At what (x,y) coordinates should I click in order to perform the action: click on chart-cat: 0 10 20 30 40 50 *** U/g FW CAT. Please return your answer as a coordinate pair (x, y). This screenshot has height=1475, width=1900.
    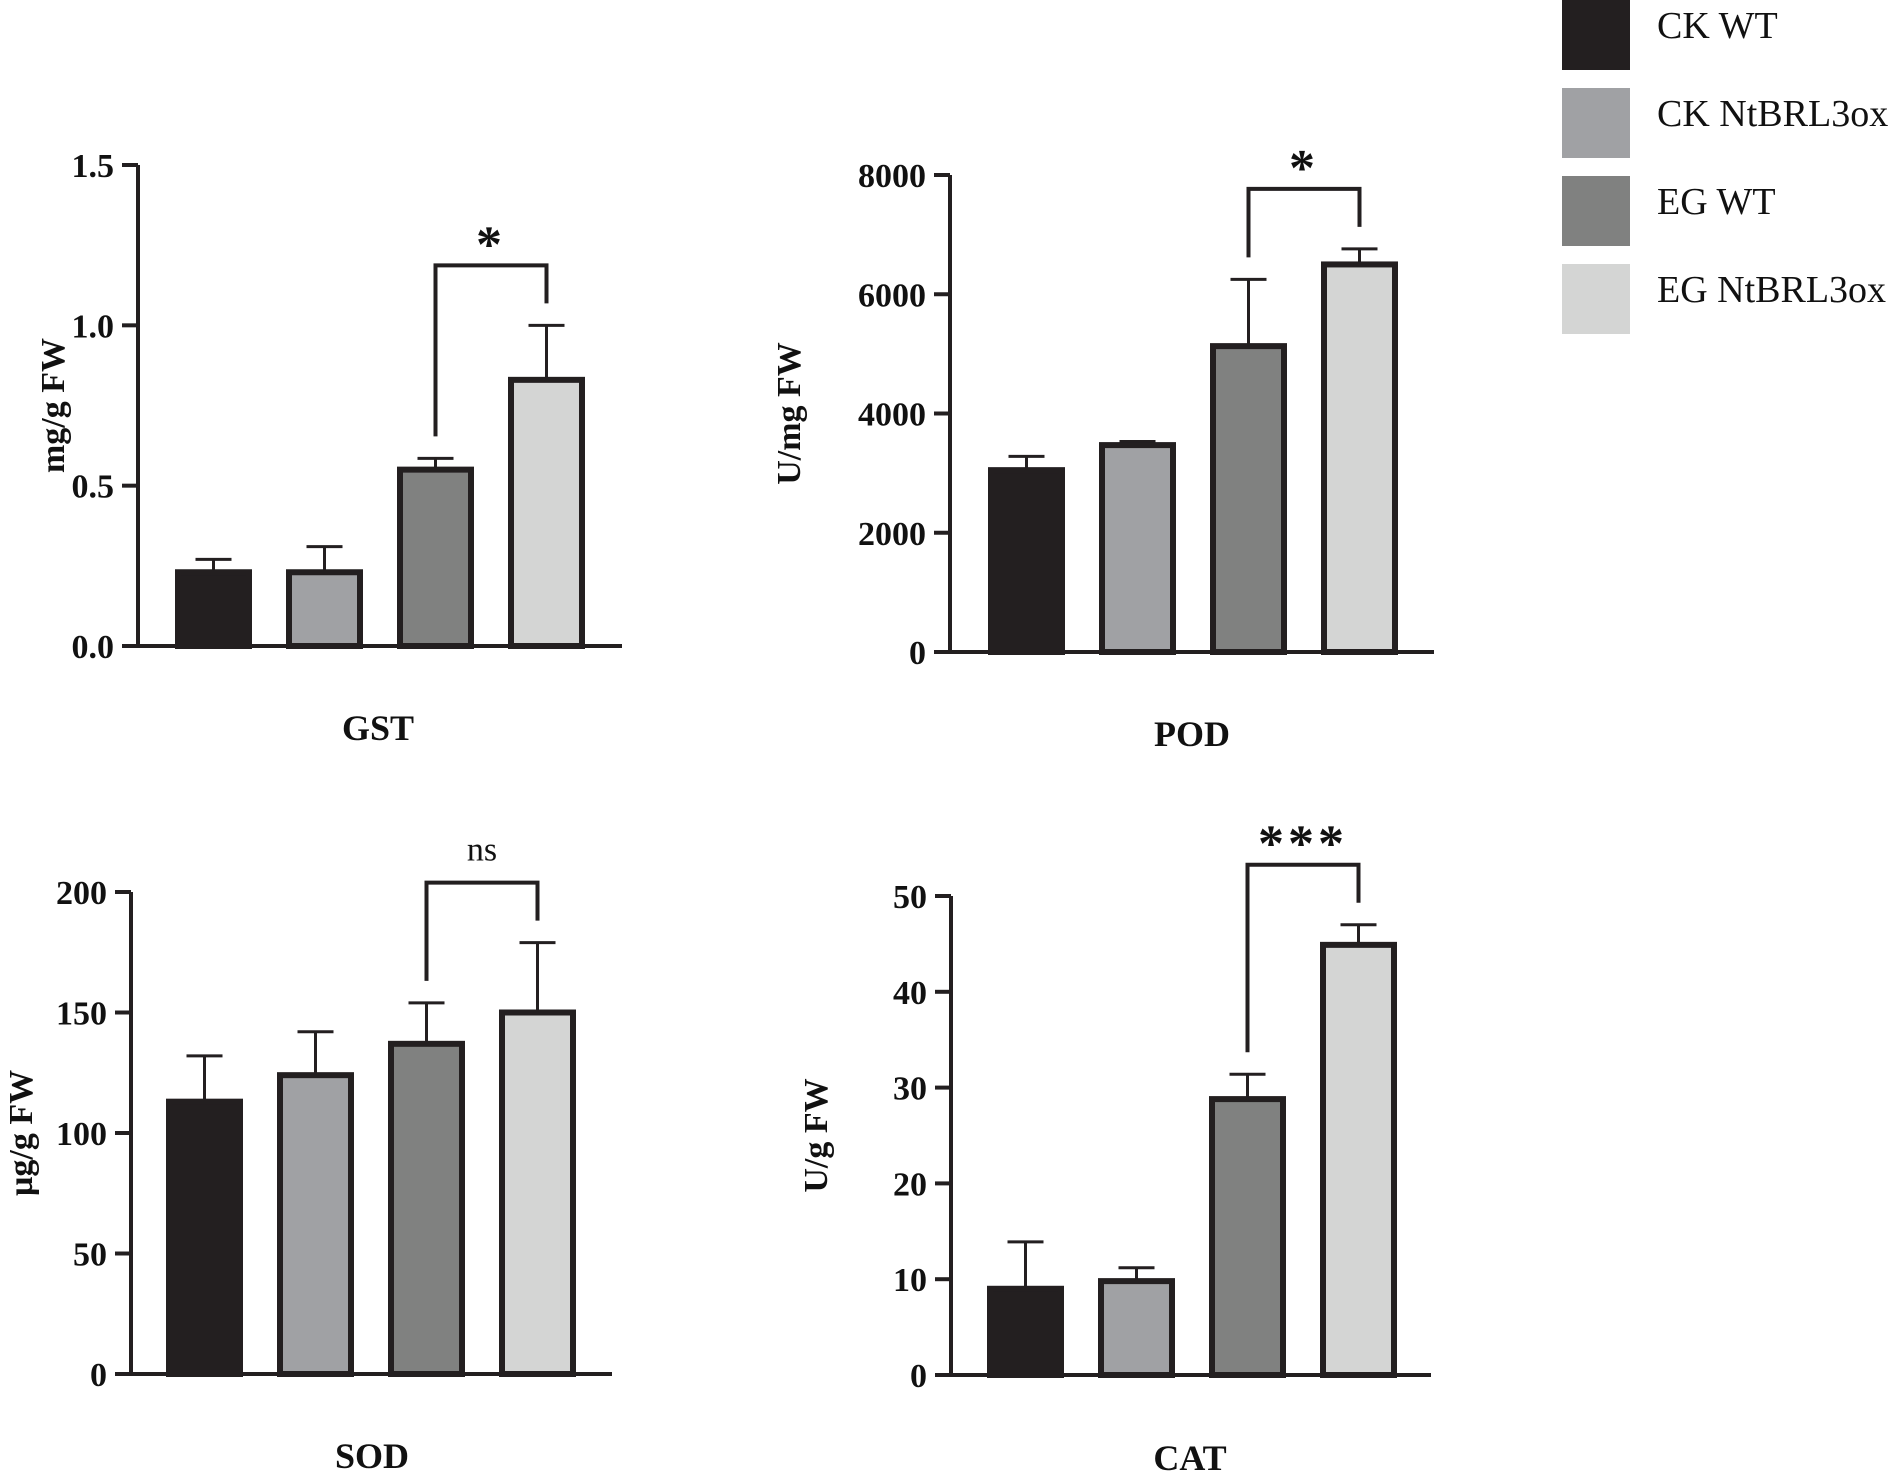
    Looking at the image, I should click on (1114, 1145).